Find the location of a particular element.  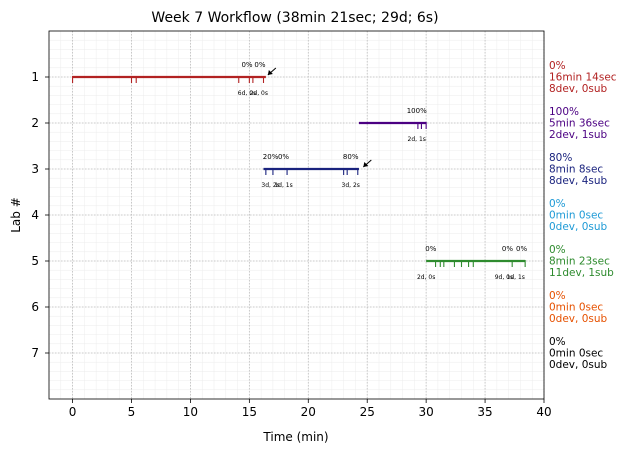

lab-3-percent-label: 80% is located at coordinates (351, 157).